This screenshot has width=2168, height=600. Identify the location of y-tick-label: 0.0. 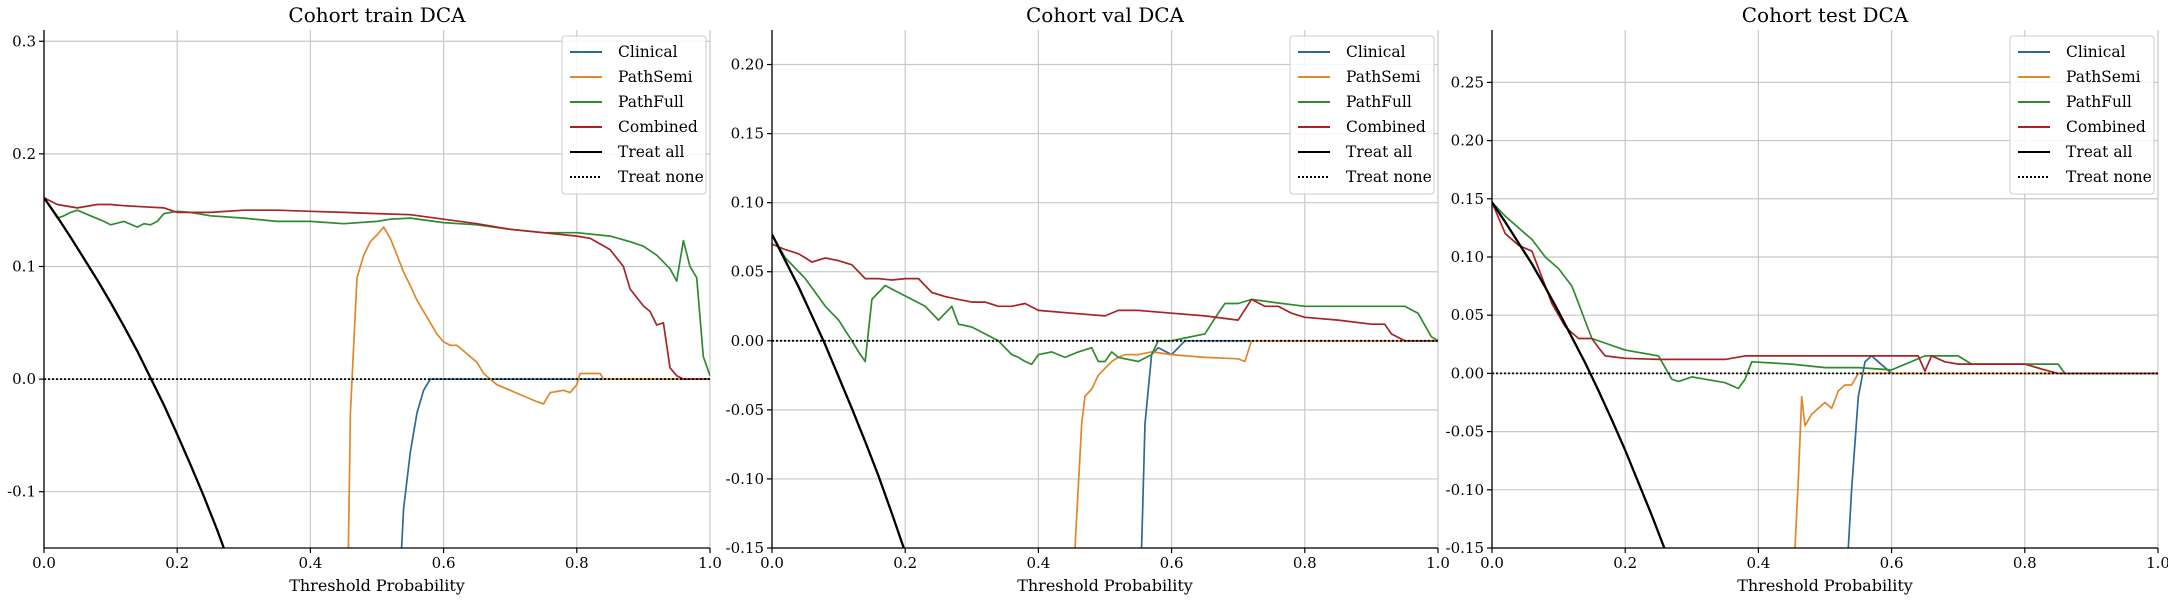
(24, 379).